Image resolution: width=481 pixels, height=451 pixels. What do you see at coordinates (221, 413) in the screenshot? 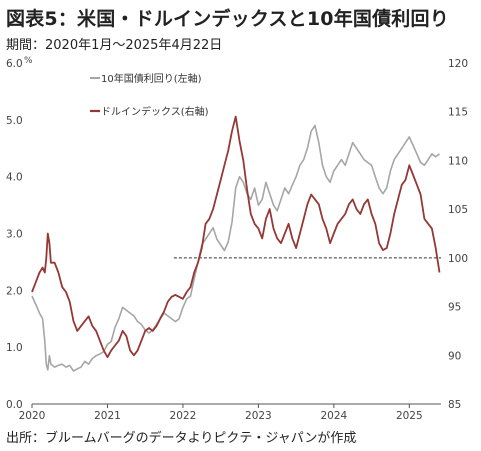
I see `x-axis-ticks: 2020 2021 2022 2023 2024 2025` at bounding box center [221, 413].